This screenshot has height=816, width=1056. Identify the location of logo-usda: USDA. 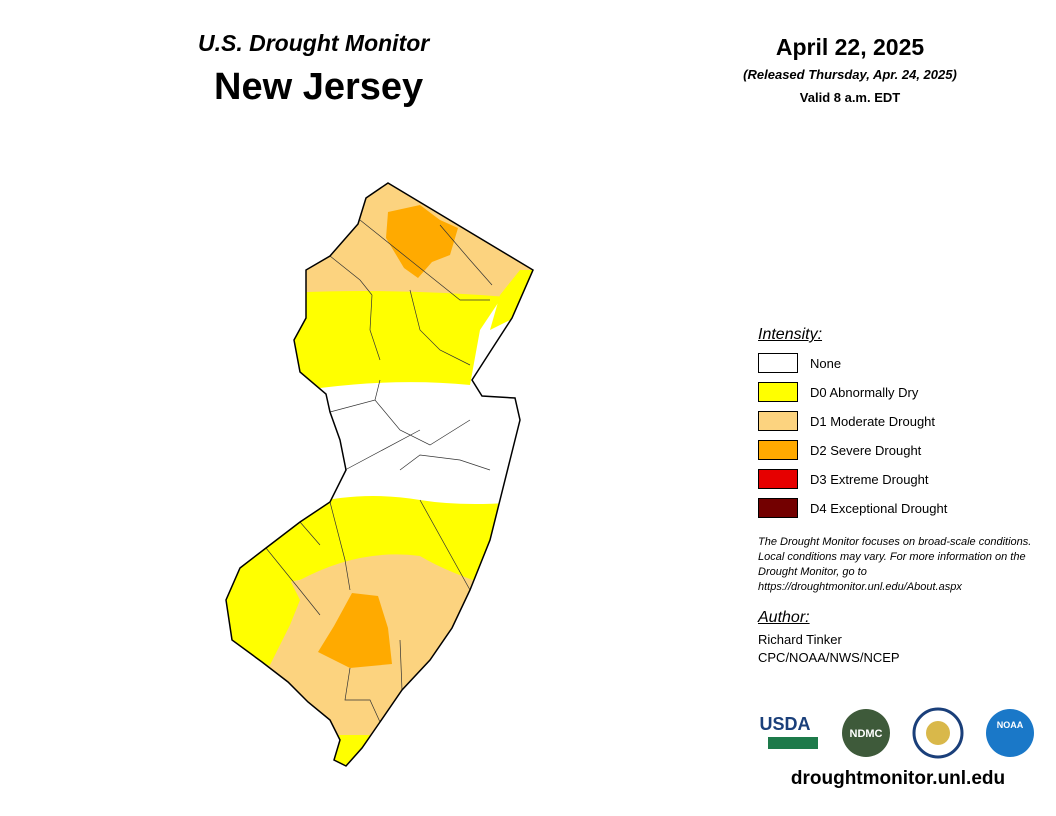
(785, 724).